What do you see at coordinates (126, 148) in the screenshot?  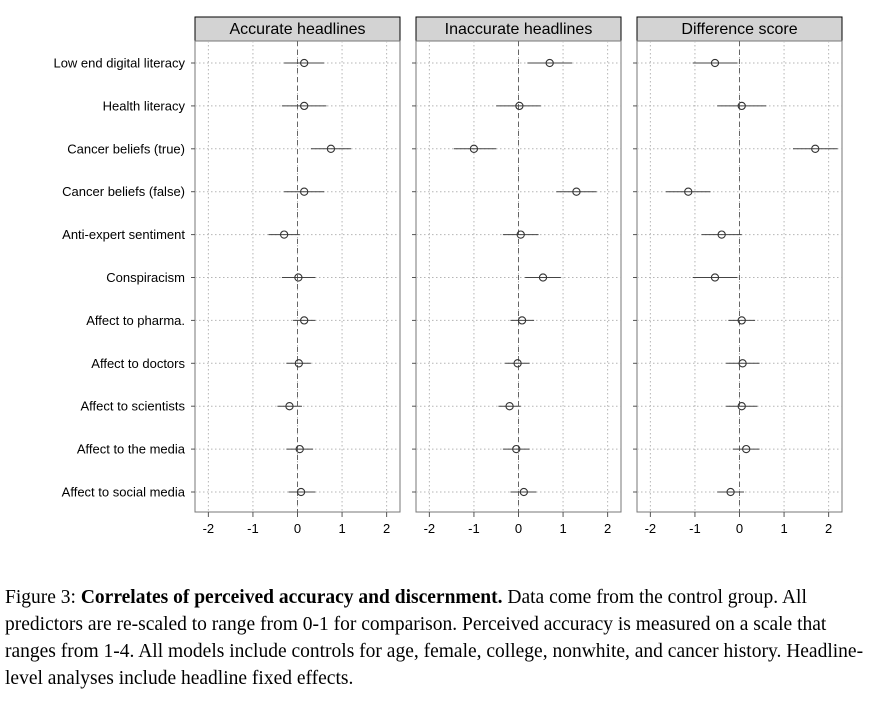 I see `row-label: Cancer beliefs (true)` at bounding box center [126, 148].